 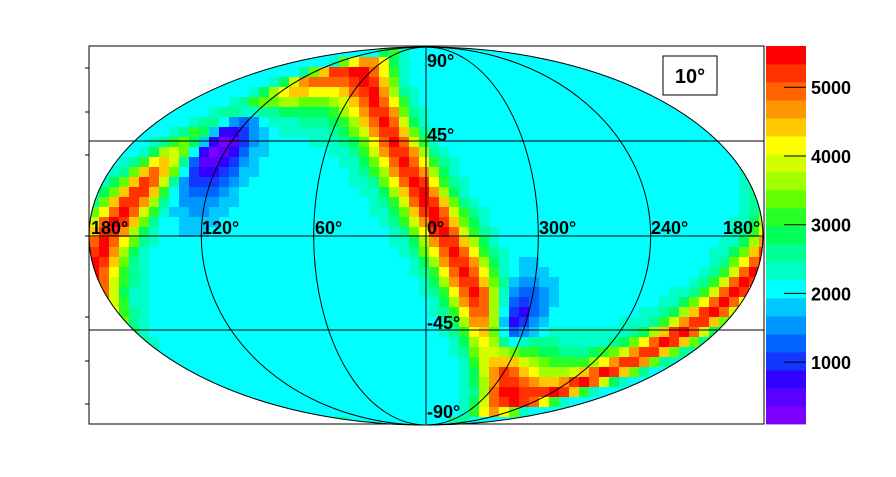 What do you see at coordinates (786, 163) in the screenshot?
I see `colorbar-swatch` at bounding box center [786, 163].